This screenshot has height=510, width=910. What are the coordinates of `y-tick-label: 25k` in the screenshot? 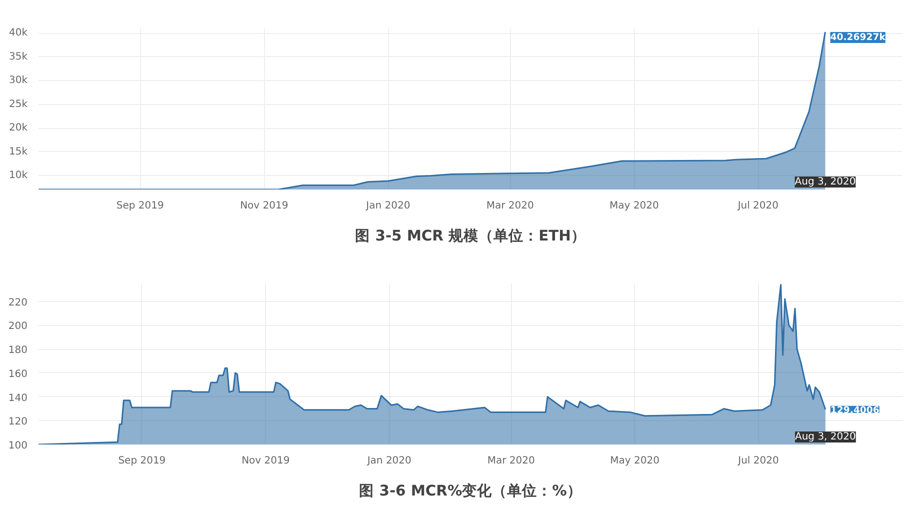 It's located at (18, 104).